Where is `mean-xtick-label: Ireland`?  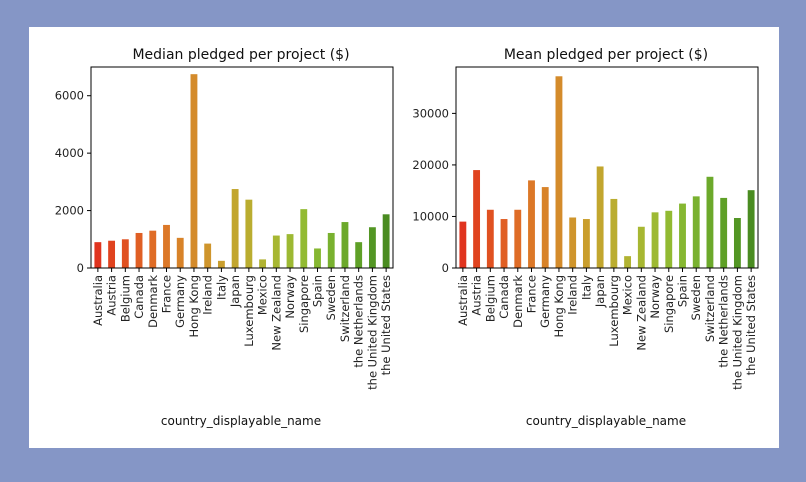
mean-xtick-label: Ireland is located at coordinates (573, 295).